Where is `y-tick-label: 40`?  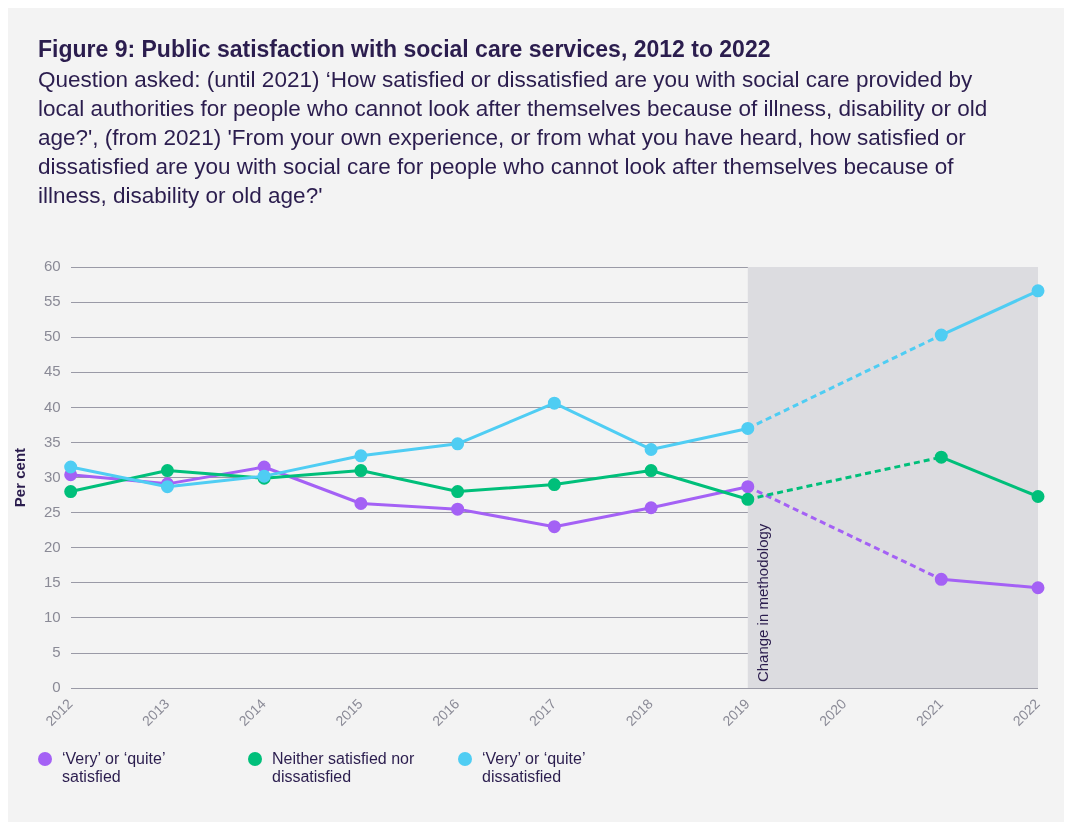 y-tick-label: 40 is located at coordinates (52, 406).